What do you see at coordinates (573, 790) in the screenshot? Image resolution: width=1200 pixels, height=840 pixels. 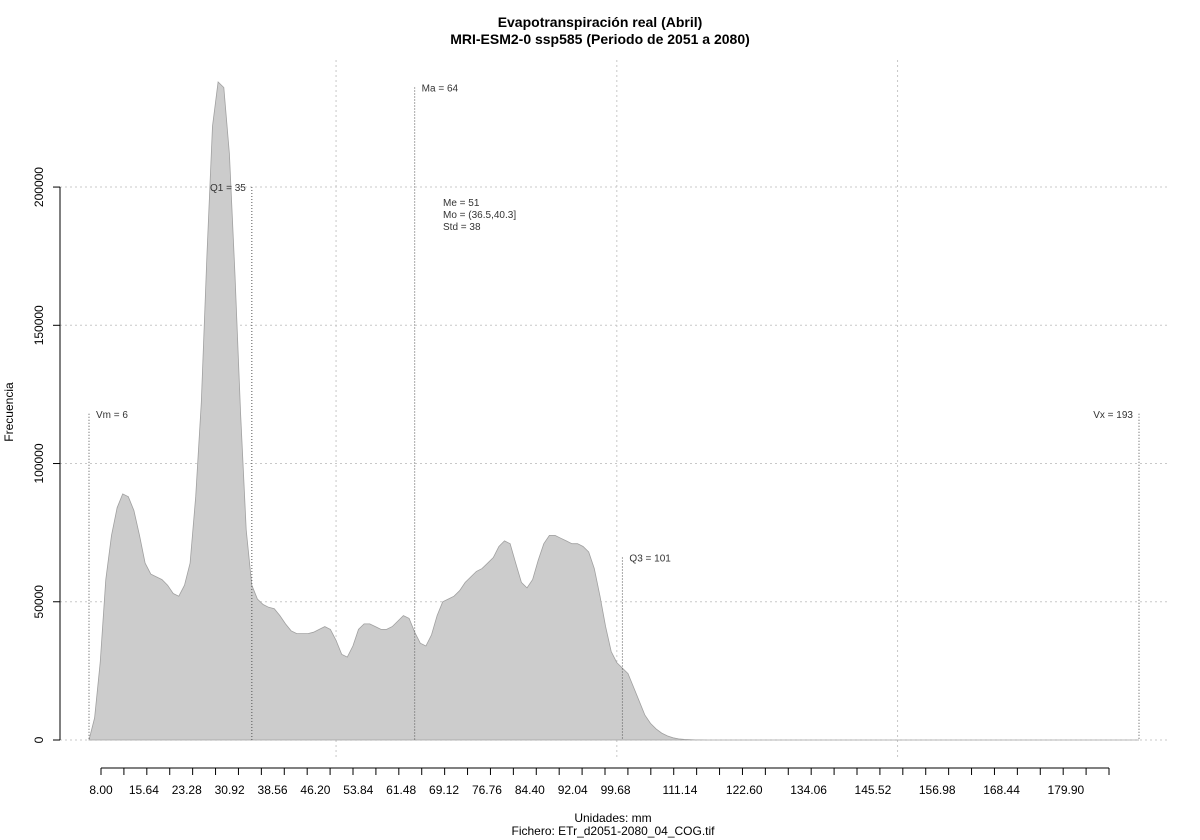 I see `x-tick-label: 92.04` at bounding box center [573, 790].